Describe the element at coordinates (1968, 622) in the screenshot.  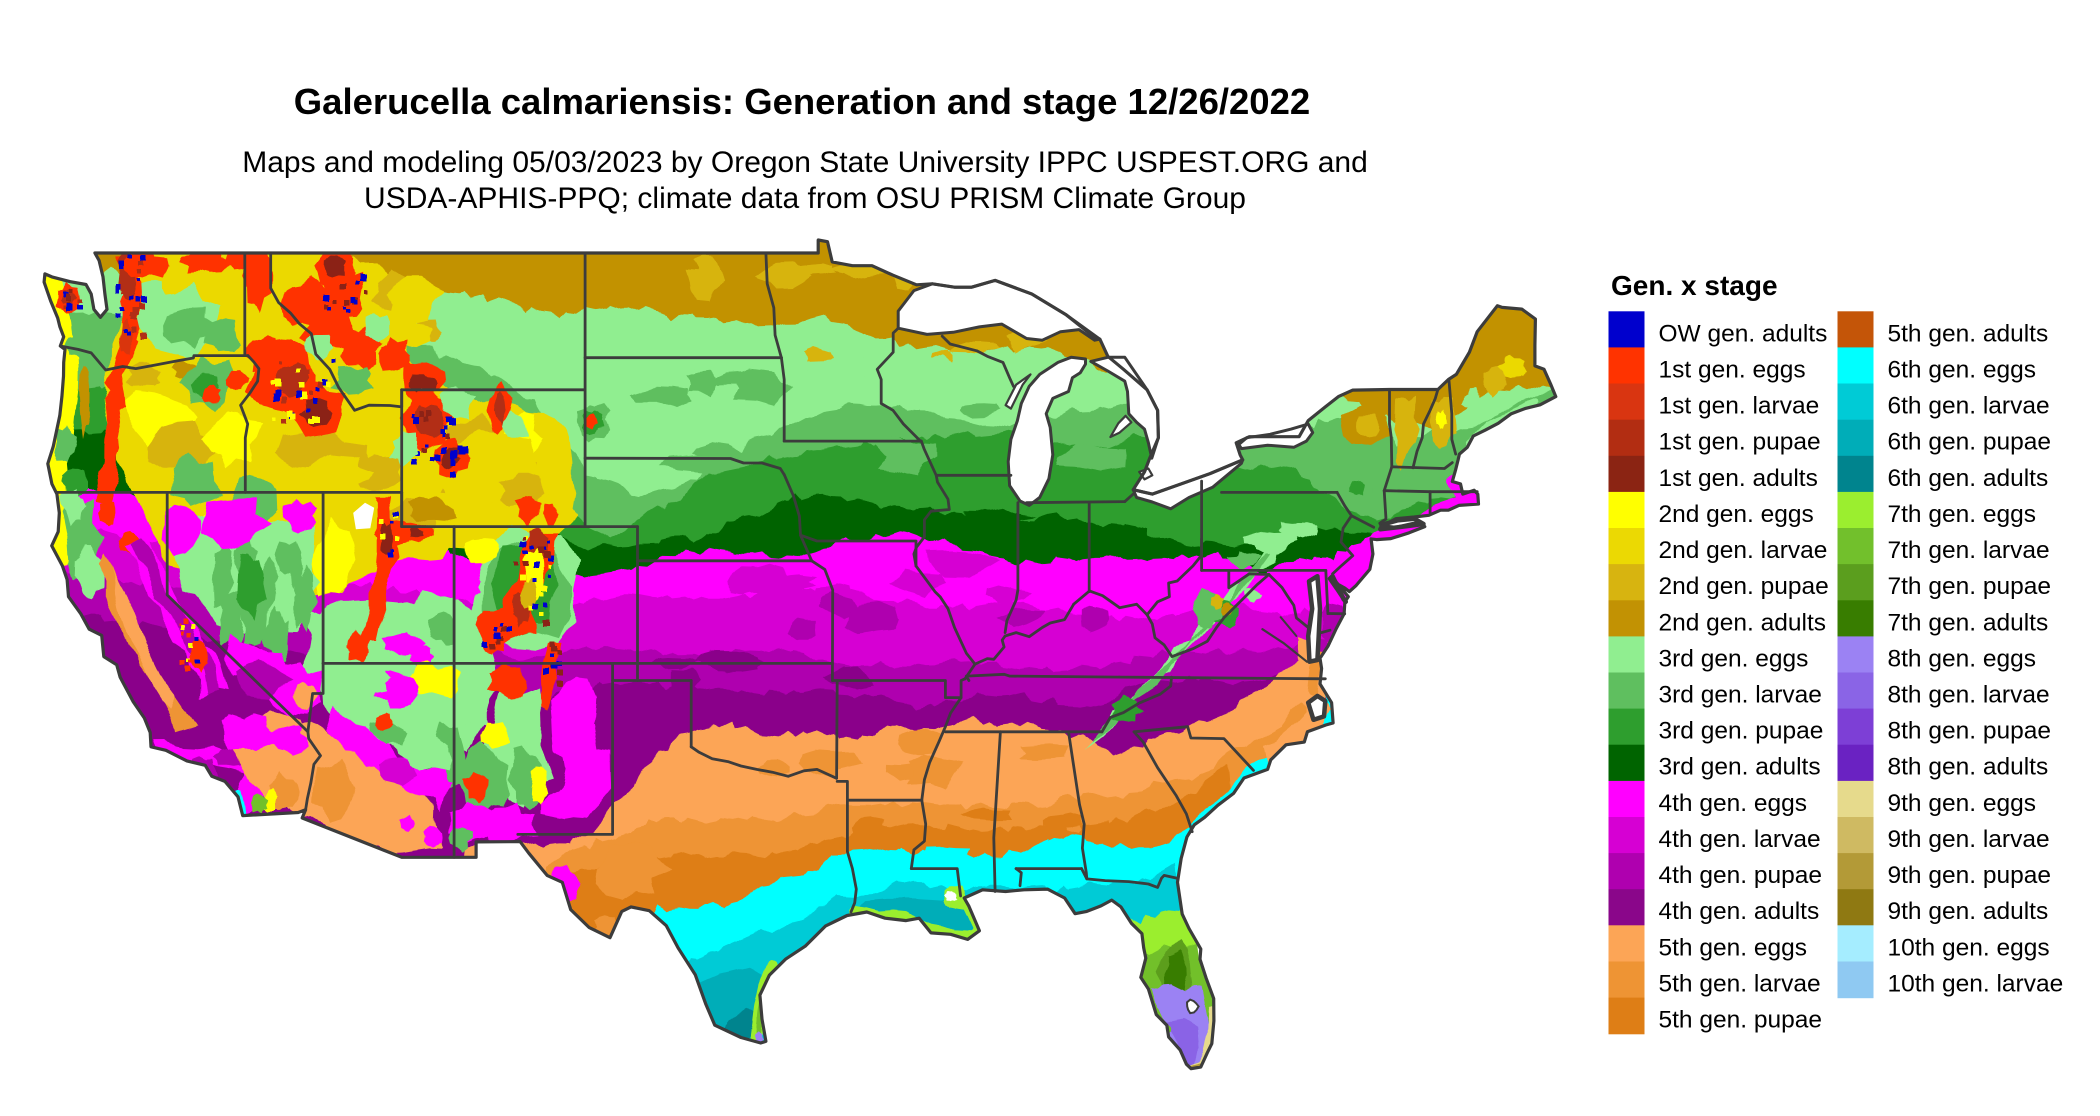
I see `svg-text: 7th gen. adults` at that location.